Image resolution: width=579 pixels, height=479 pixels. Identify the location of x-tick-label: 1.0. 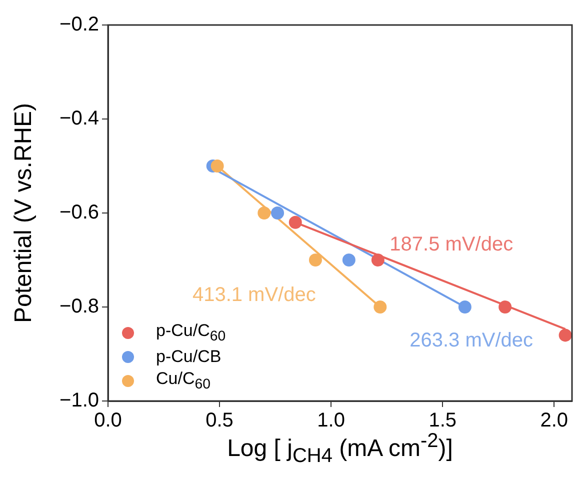
(331, 421).